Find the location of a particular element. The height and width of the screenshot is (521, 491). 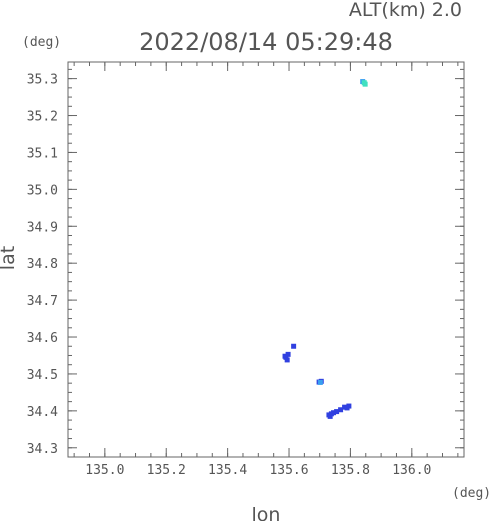

x-tick-label: 135.4 is located at coordinates (227, 470).